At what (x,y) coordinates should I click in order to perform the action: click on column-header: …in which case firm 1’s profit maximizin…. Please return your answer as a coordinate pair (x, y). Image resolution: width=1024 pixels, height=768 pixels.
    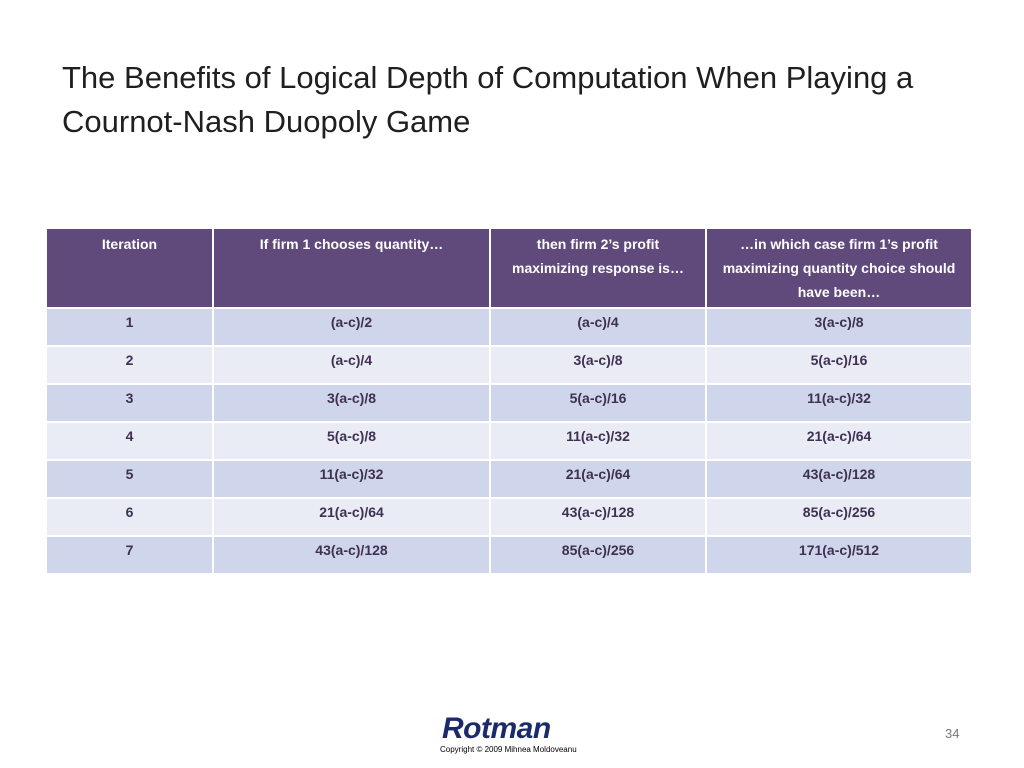
    Looking at the image, I should click on (839, 268).